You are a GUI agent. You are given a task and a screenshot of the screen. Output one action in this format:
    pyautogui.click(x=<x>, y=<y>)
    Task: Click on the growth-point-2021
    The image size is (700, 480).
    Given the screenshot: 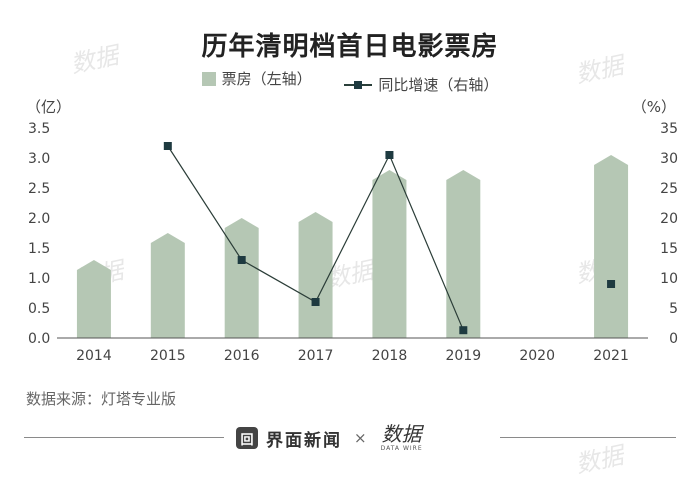 What is the action you would take?
    pyautogui.click(x=611, y=284)
    